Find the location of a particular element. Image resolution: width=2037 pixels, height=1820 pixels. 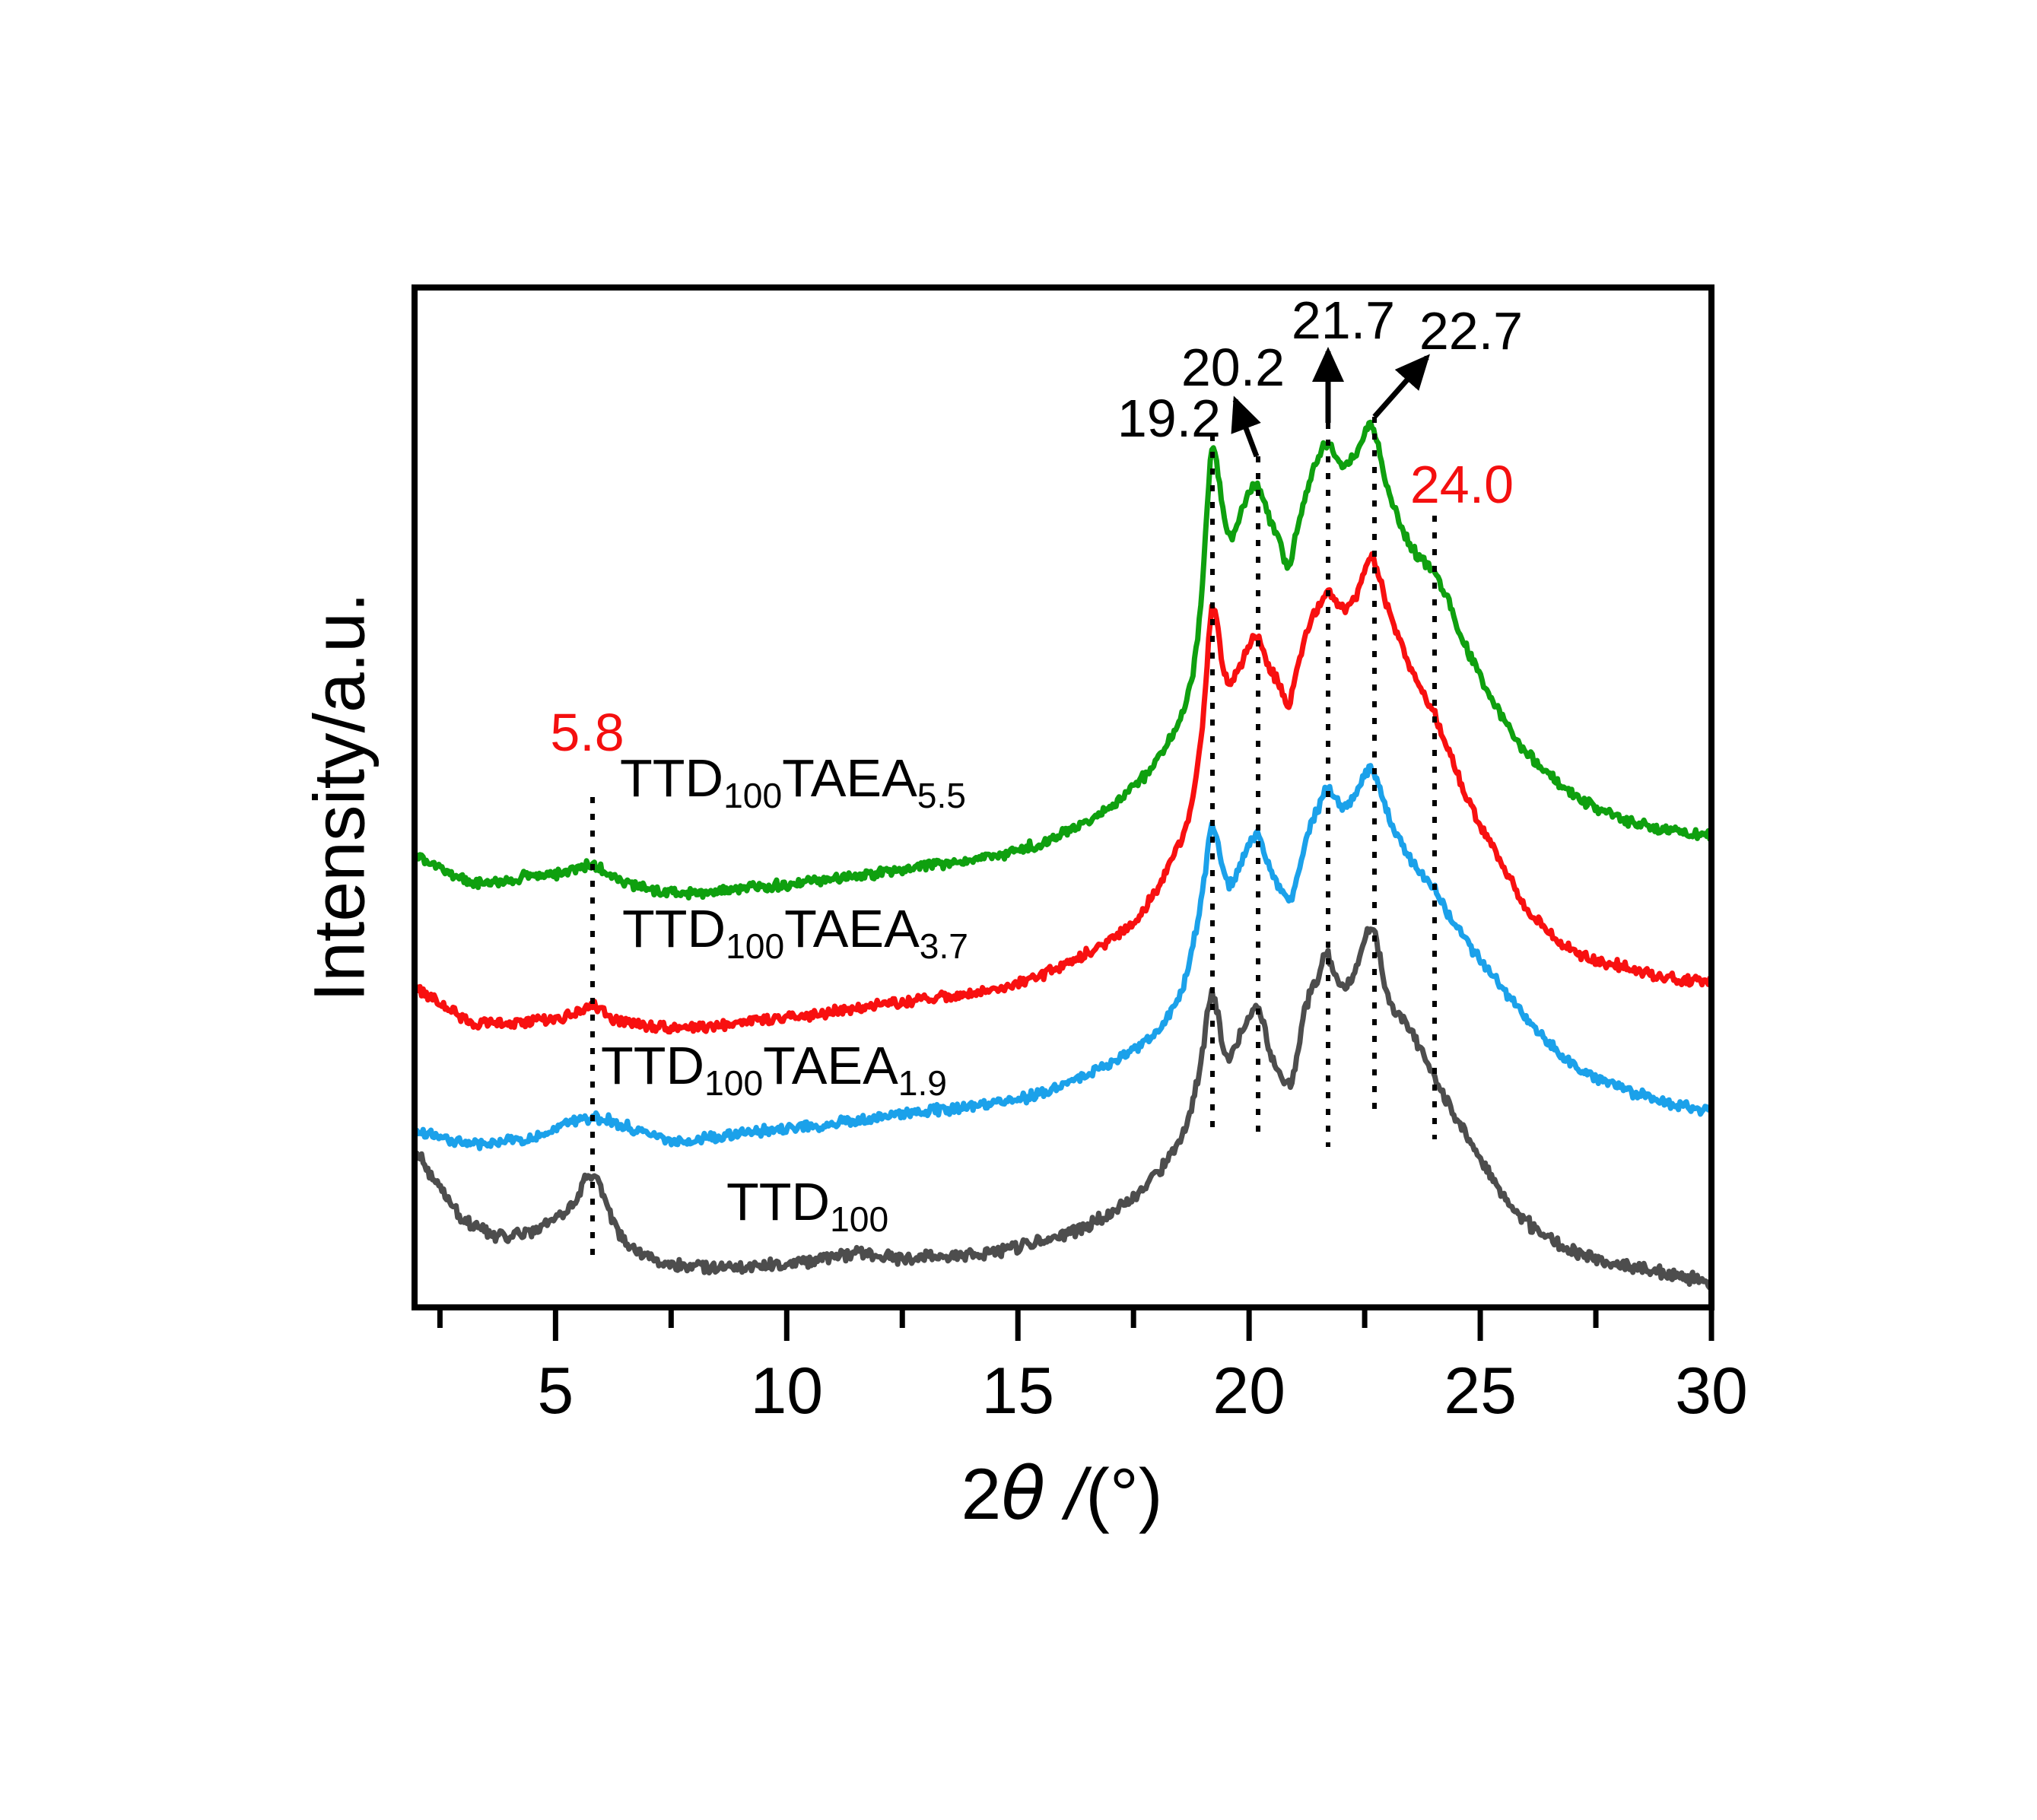

series-label-sub: 1.9 is located at coordinates (922, 1083).